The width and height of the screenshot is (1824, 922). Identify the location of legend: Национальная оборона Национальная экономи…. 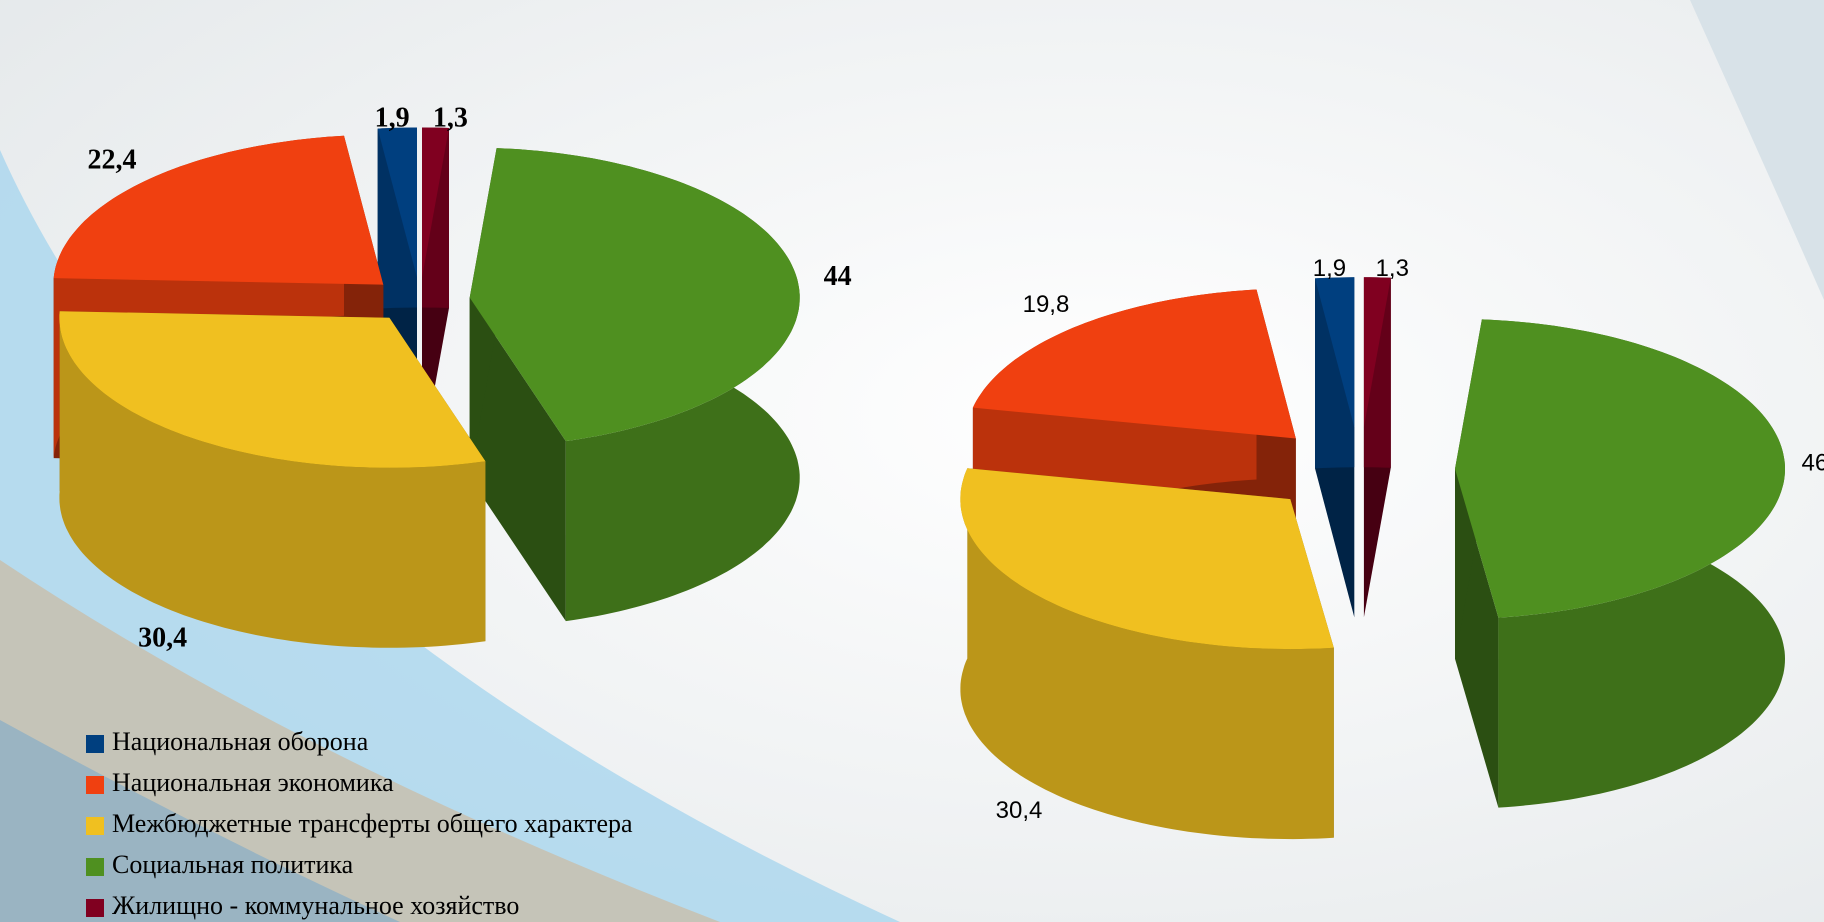
(359, 823).